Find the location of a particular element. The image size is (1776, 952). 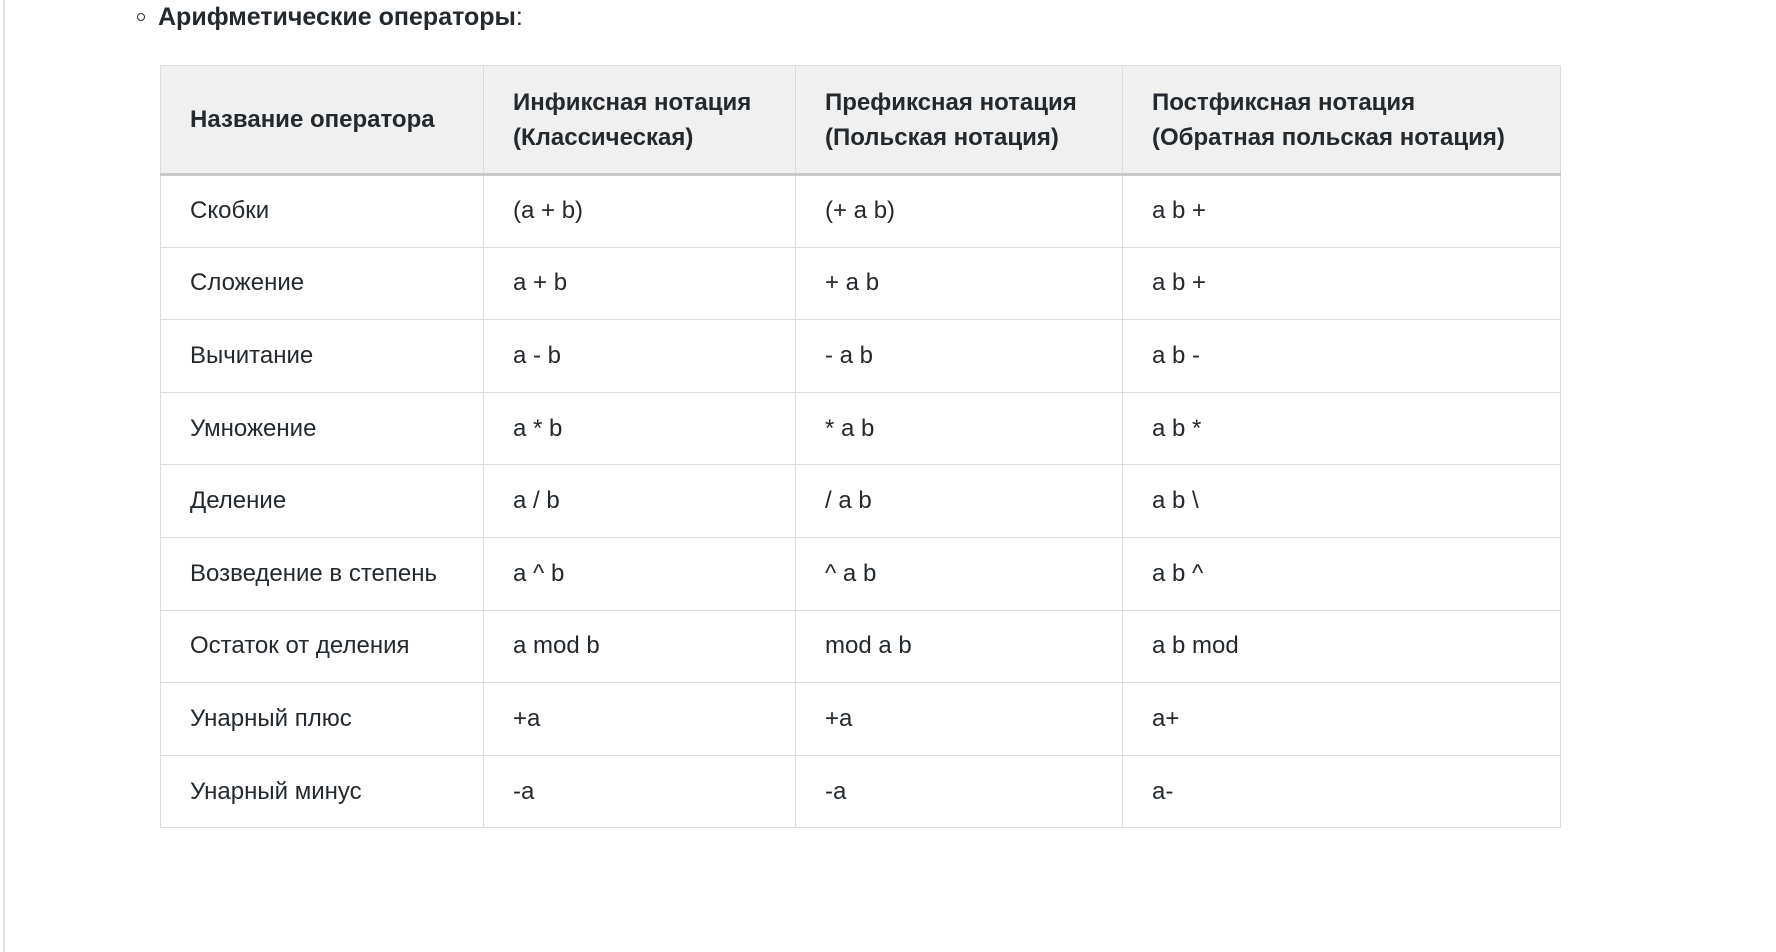

section-heading: Арифметические операторы is located at coordinates (337, 16).